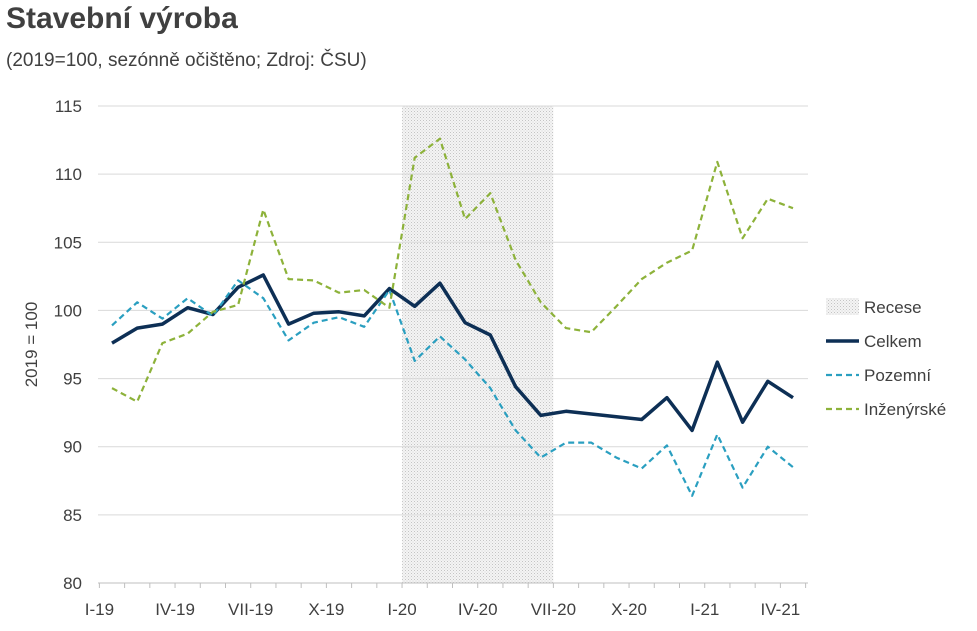  I want to click on chart-subtitle: (2019=100, sezónně očištěno; Zdroj: ČSU), so click(186, 60).